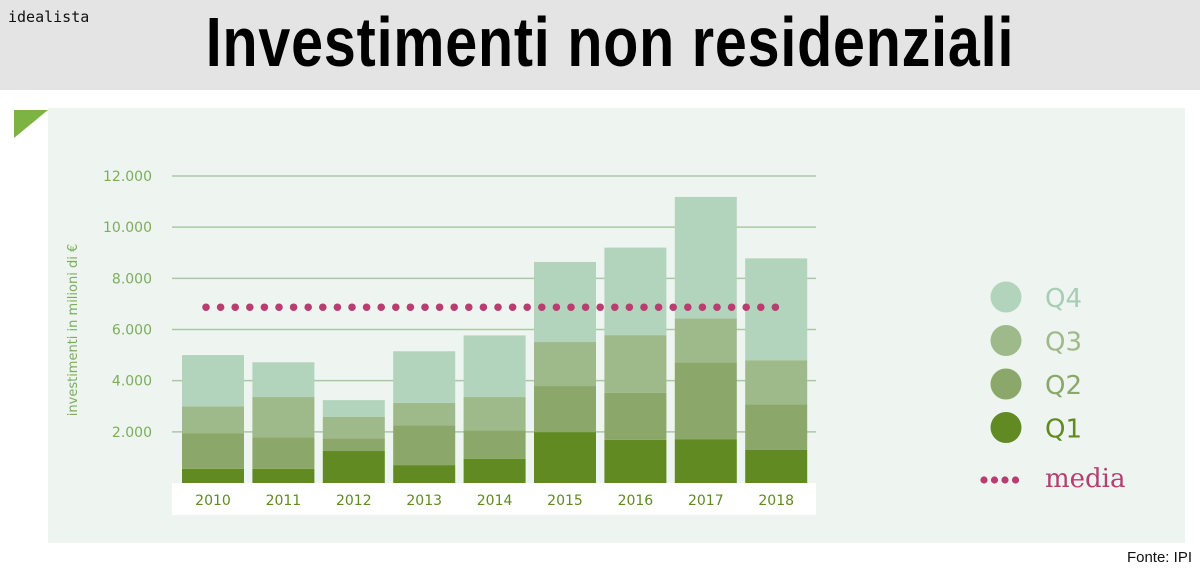  What do you see at coordinates (127, 228) in the screenshot?
I see `y-tick-label: 10.000` at bounding box center [127, 228].